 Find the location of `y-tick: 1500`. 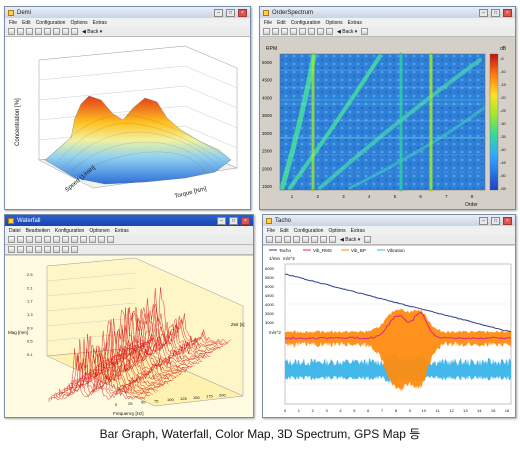

y-tick: 1500 is located at coordinates (267, 186).